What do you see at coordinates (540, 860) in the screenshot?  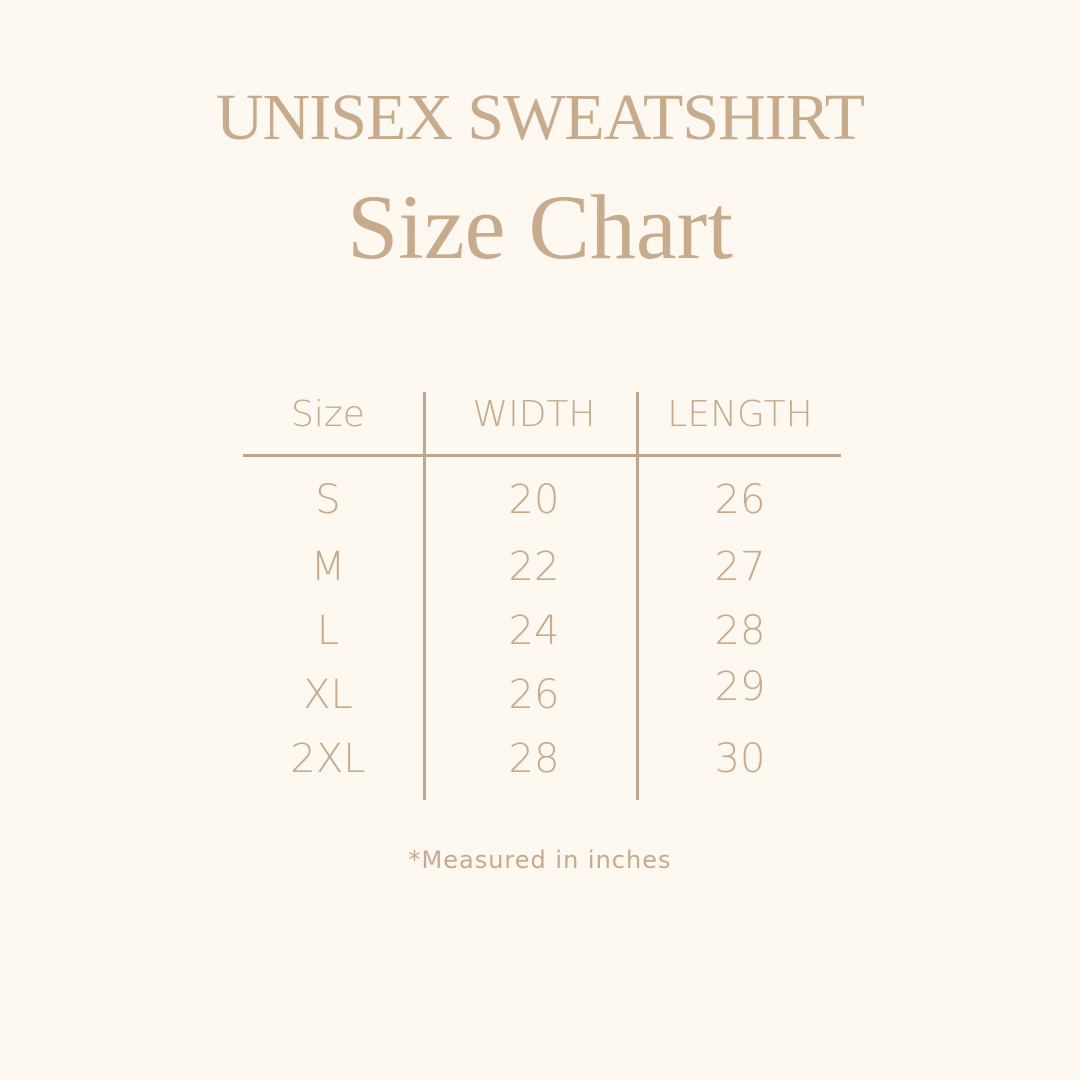 I see `measurement-note: *Measured in inches` at bounding box center [540, 860].